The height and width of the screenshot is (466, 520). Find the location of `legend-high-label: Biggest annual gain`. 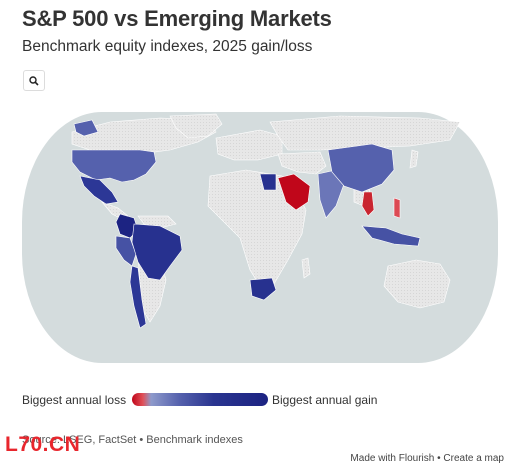

legend-high-label: Biggest annual gain is located at coordinates (325, 400).